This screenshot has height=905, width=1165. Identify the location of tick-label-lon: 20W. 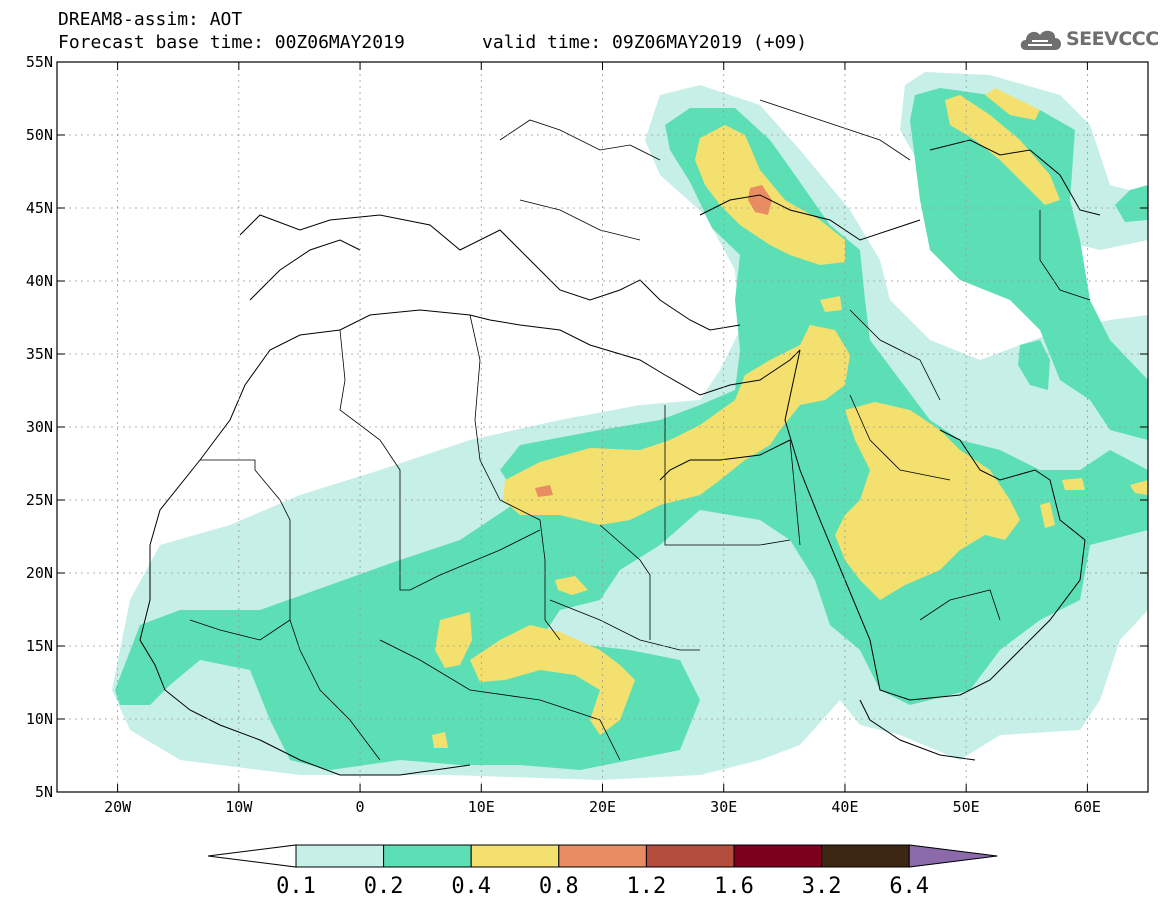
(118, 807).